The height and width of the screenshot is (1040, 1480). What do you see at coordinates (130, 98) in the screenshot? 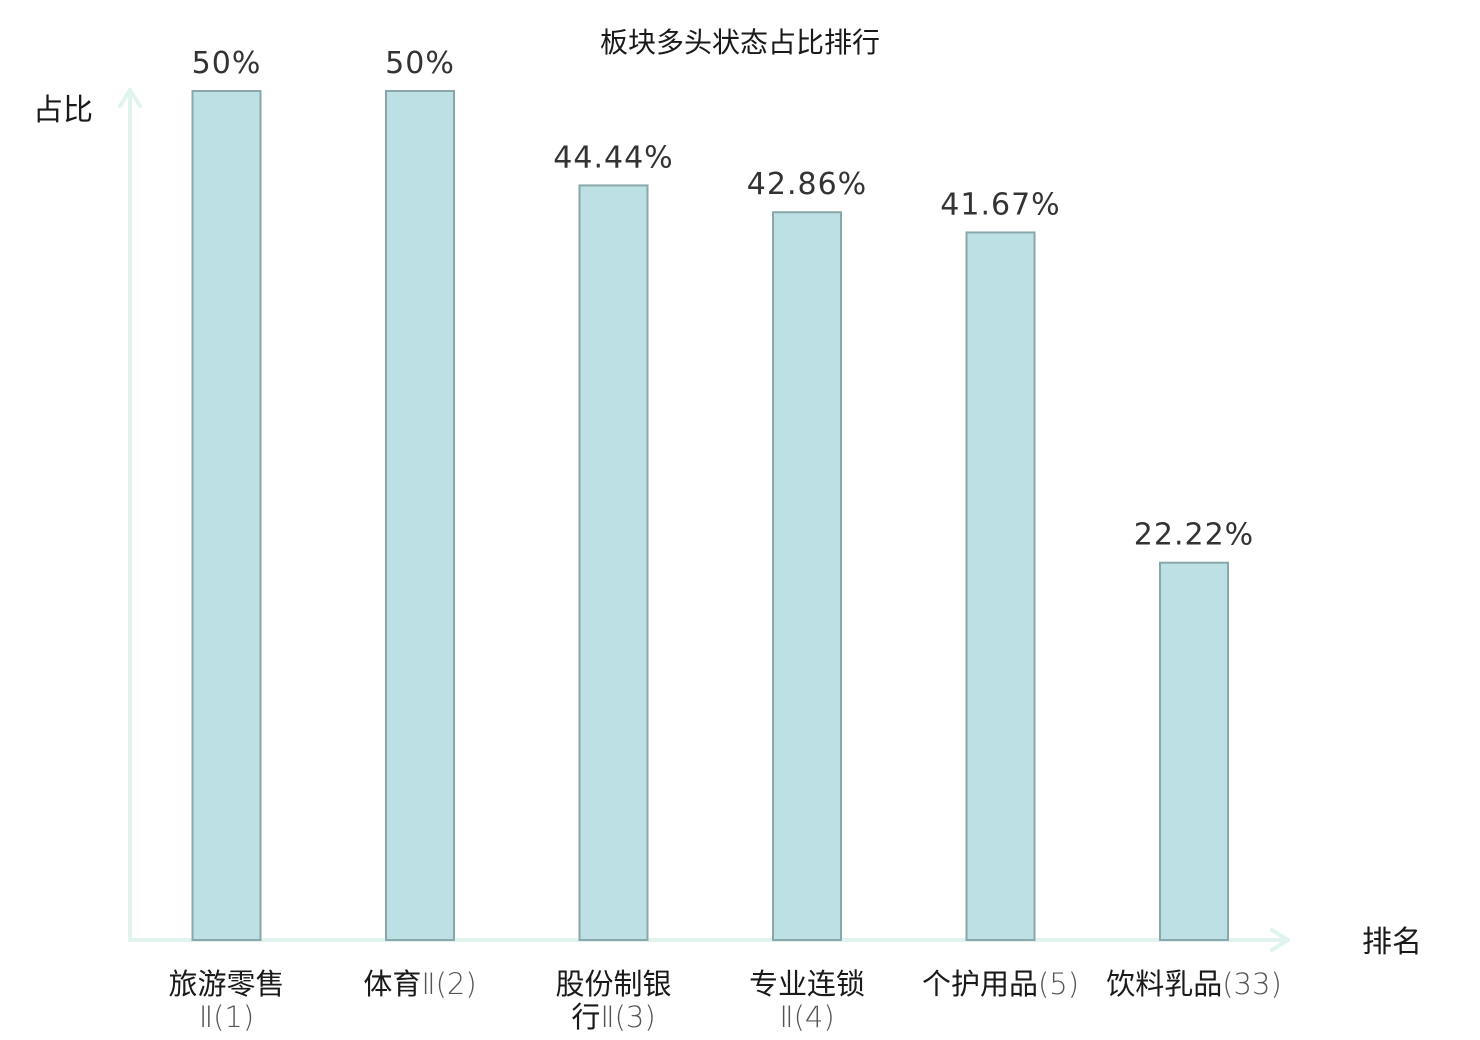
I see `y-axis-arrow-icon` at bounding box center [130, 98].